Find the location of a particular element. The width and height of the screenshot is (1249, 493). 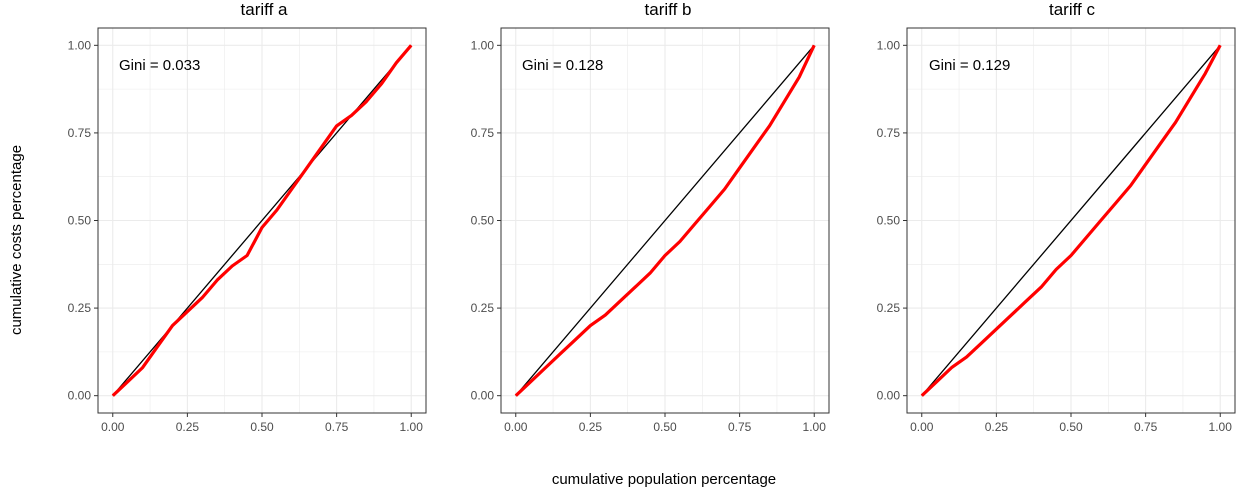

panel-title: tariff a is located at coordinates (264, 9).